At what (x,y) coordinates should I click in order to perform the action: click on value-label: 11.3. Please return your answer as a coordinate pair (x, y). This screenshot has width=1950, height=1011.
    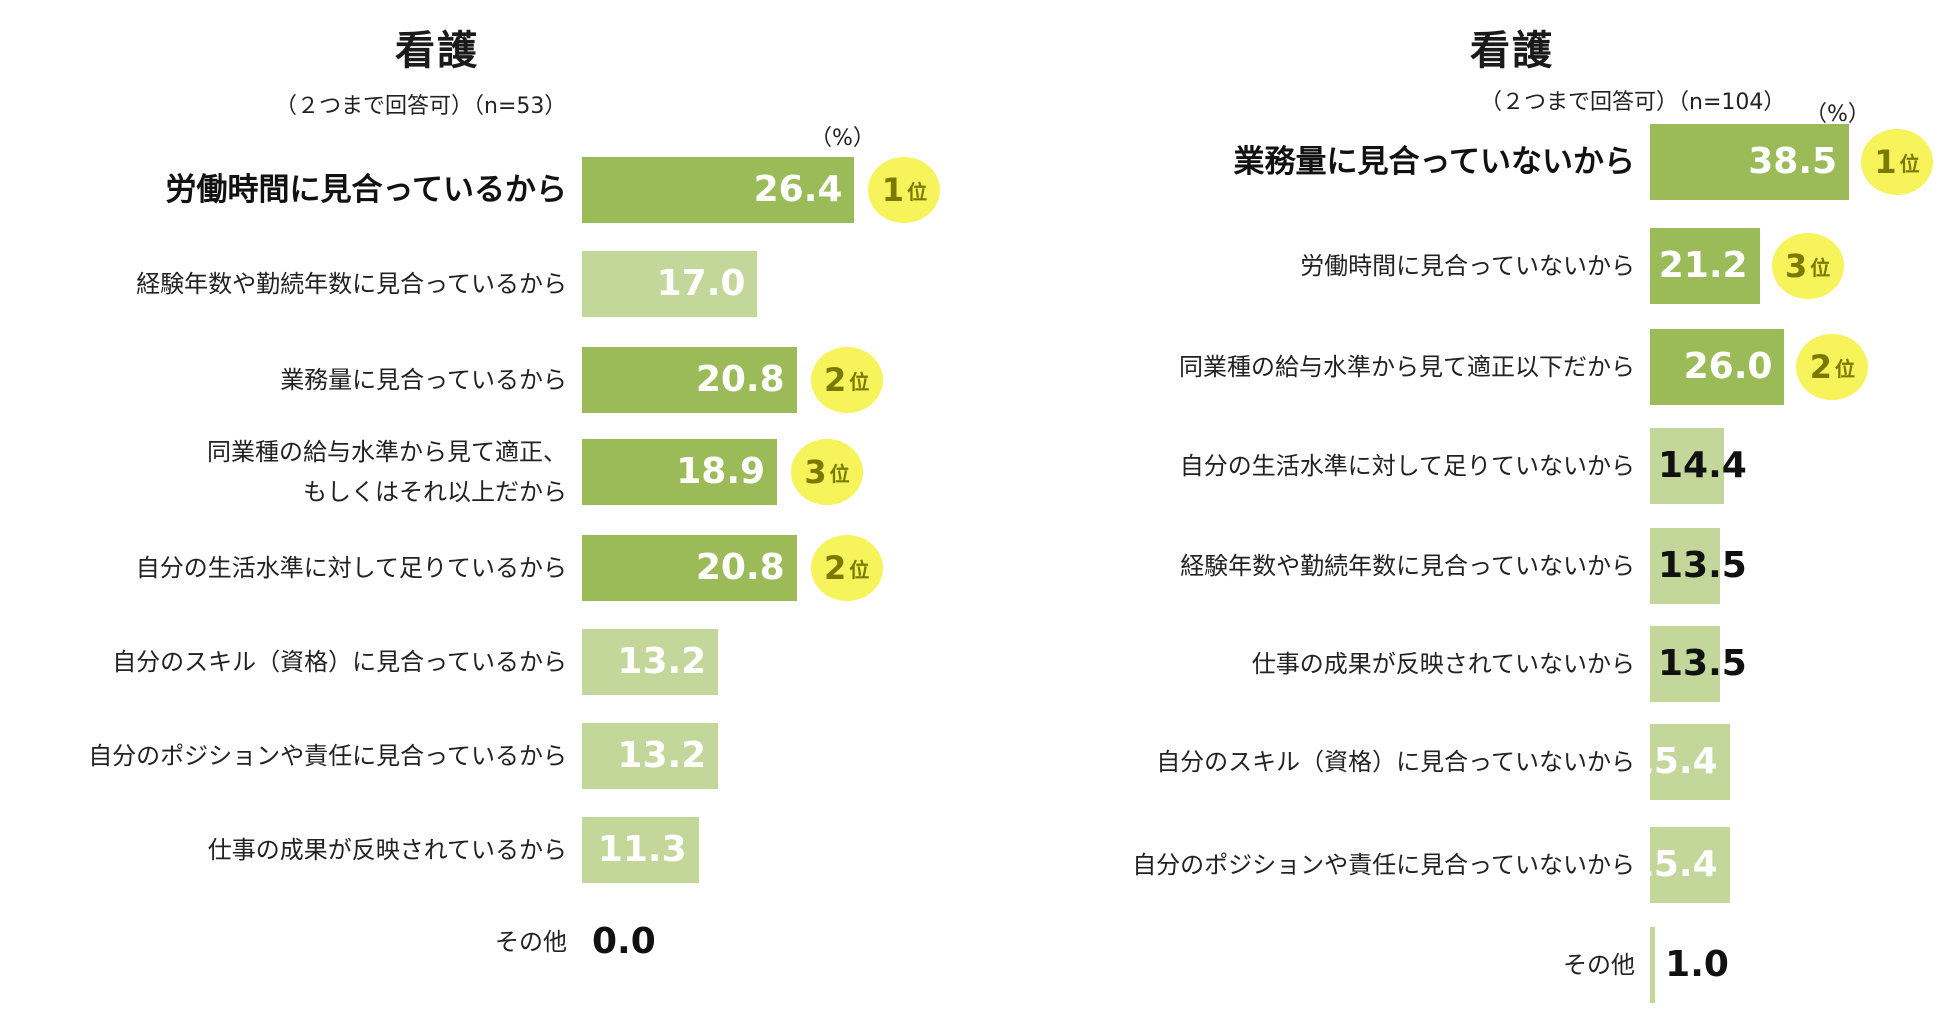
    Looking at the image, I should click on (642, 849).